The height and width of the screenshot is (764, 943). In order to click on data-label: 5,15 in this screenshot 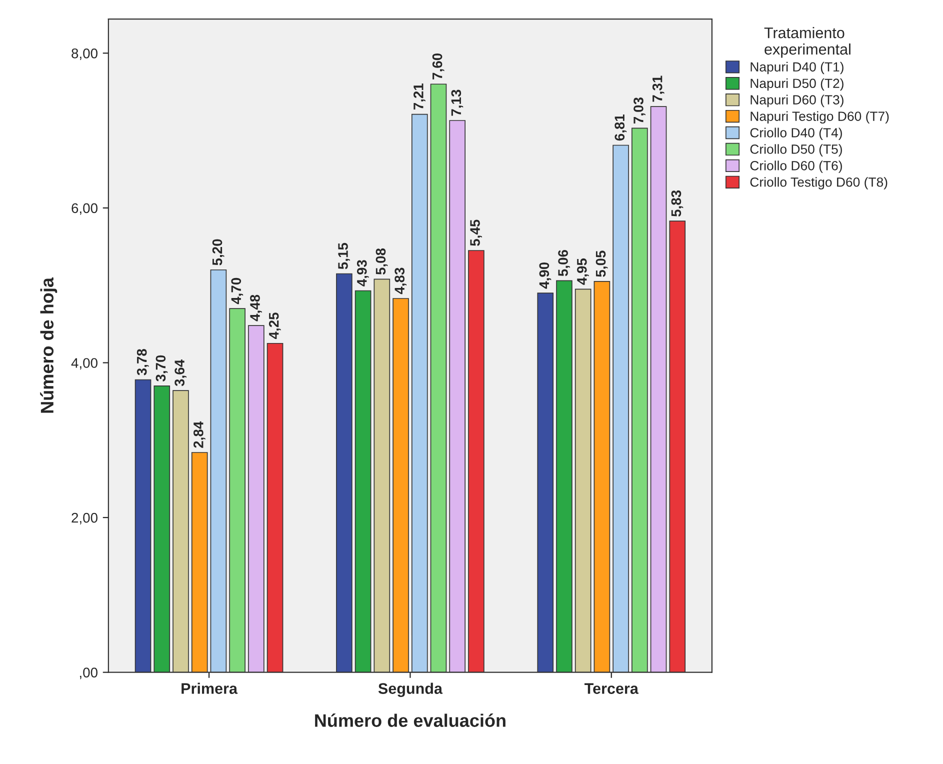, I will do `click(344, 256)`.